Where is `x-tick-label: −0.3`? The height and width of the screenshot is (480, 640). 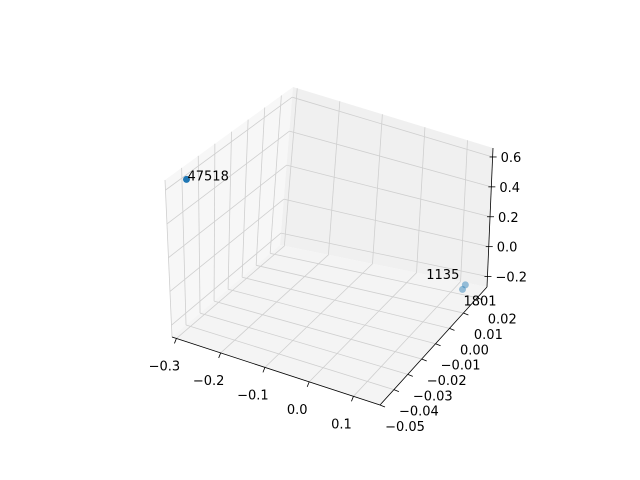 x-tick-label: −0.3 is located at coordinates (165, 366).